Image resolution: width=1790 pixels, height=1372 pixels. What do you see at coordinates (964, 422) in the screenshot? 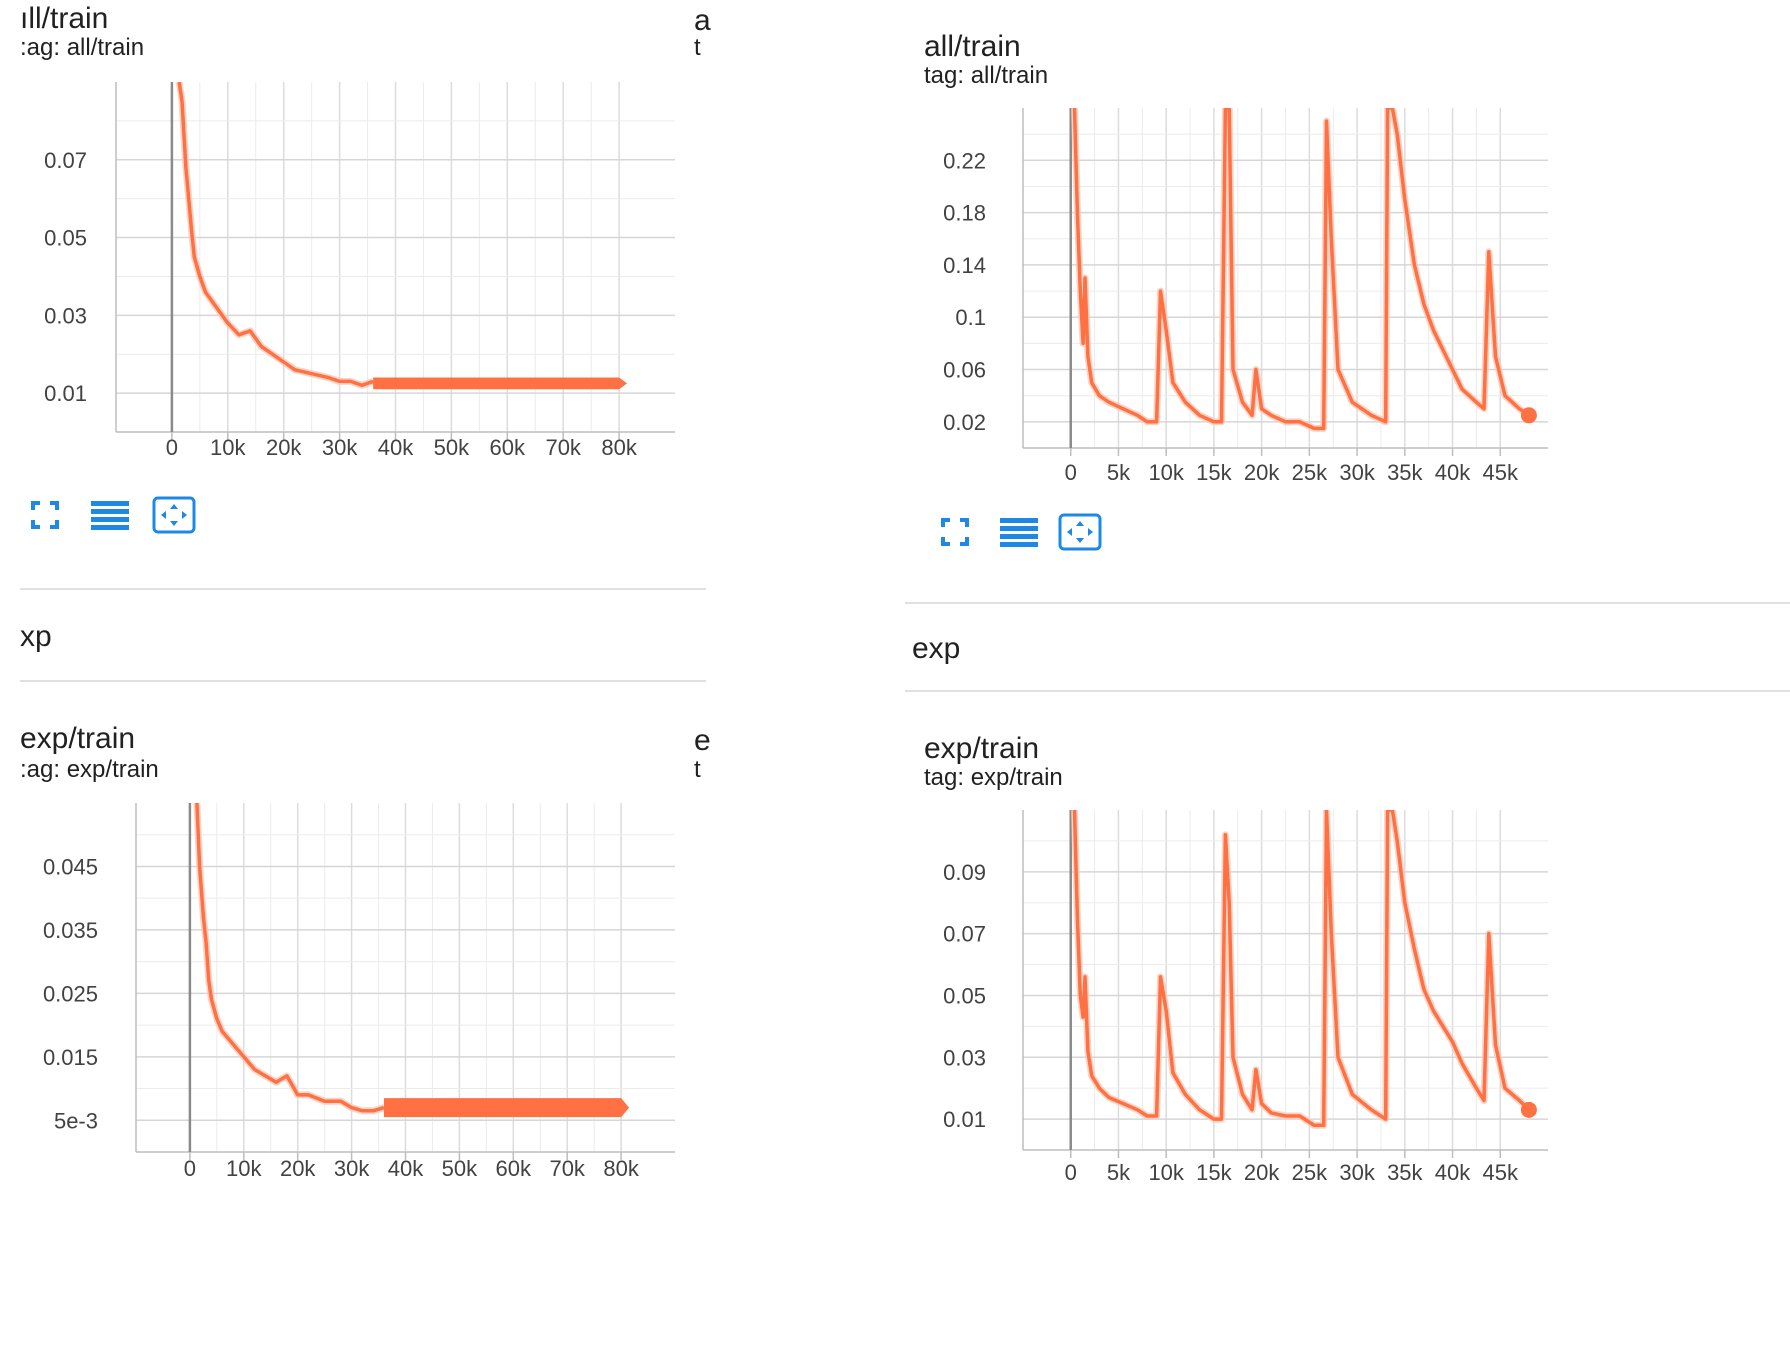
I see `y-tick-label: 0.02` at bounding box center [964, 422].